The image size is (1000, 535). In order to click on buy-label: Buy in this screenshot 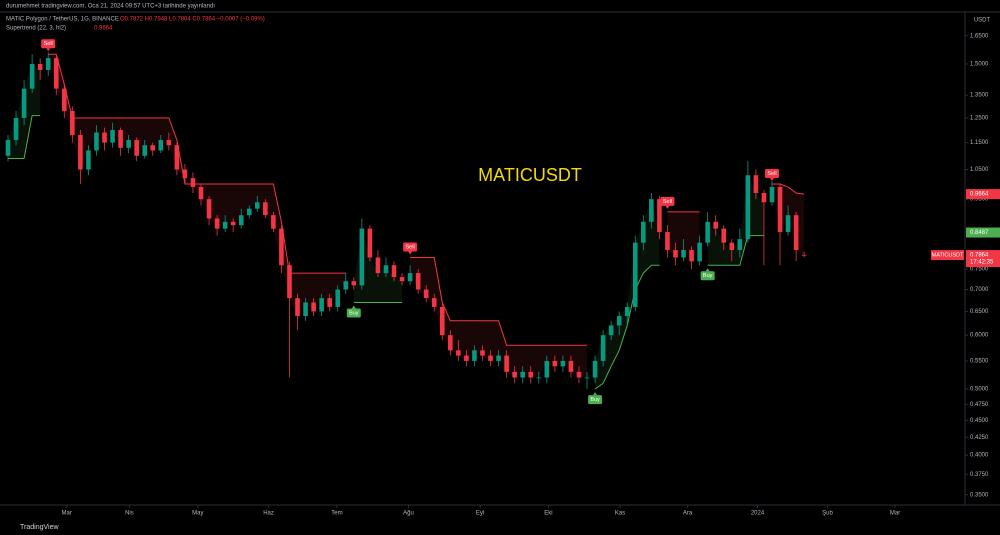, I will do `click(595, 400)`.